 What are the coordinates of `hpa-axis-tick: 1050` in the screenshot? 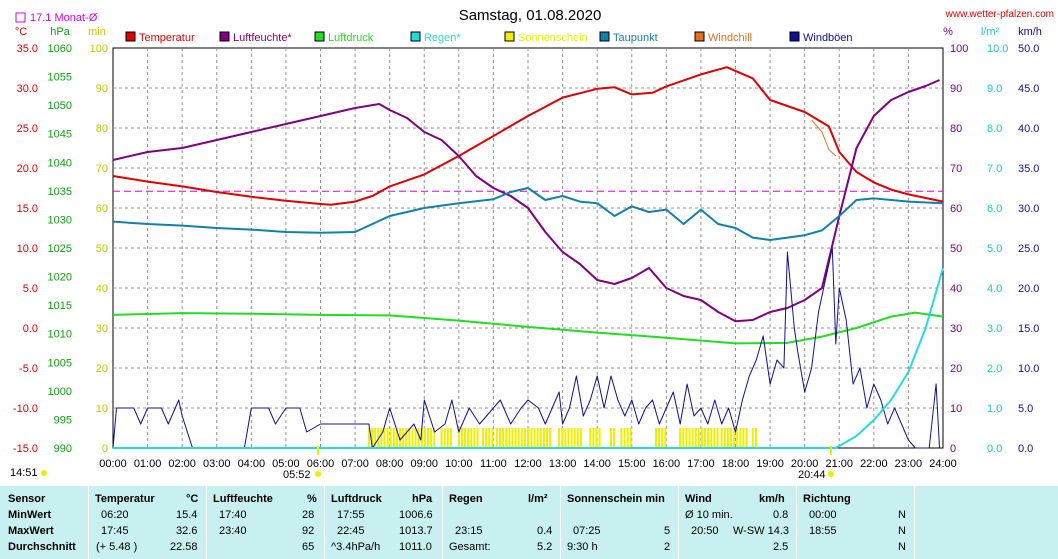 It's located at (60, 106).